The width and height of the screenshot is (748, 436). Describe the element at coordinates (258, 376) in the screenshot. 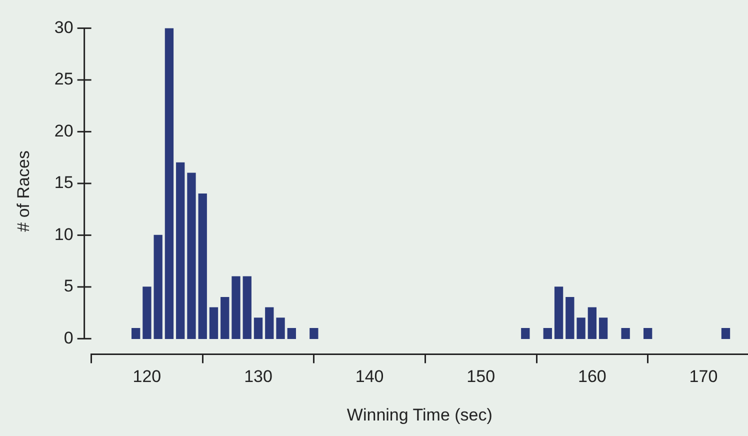

I see `x-tick-label: 130` at that location.